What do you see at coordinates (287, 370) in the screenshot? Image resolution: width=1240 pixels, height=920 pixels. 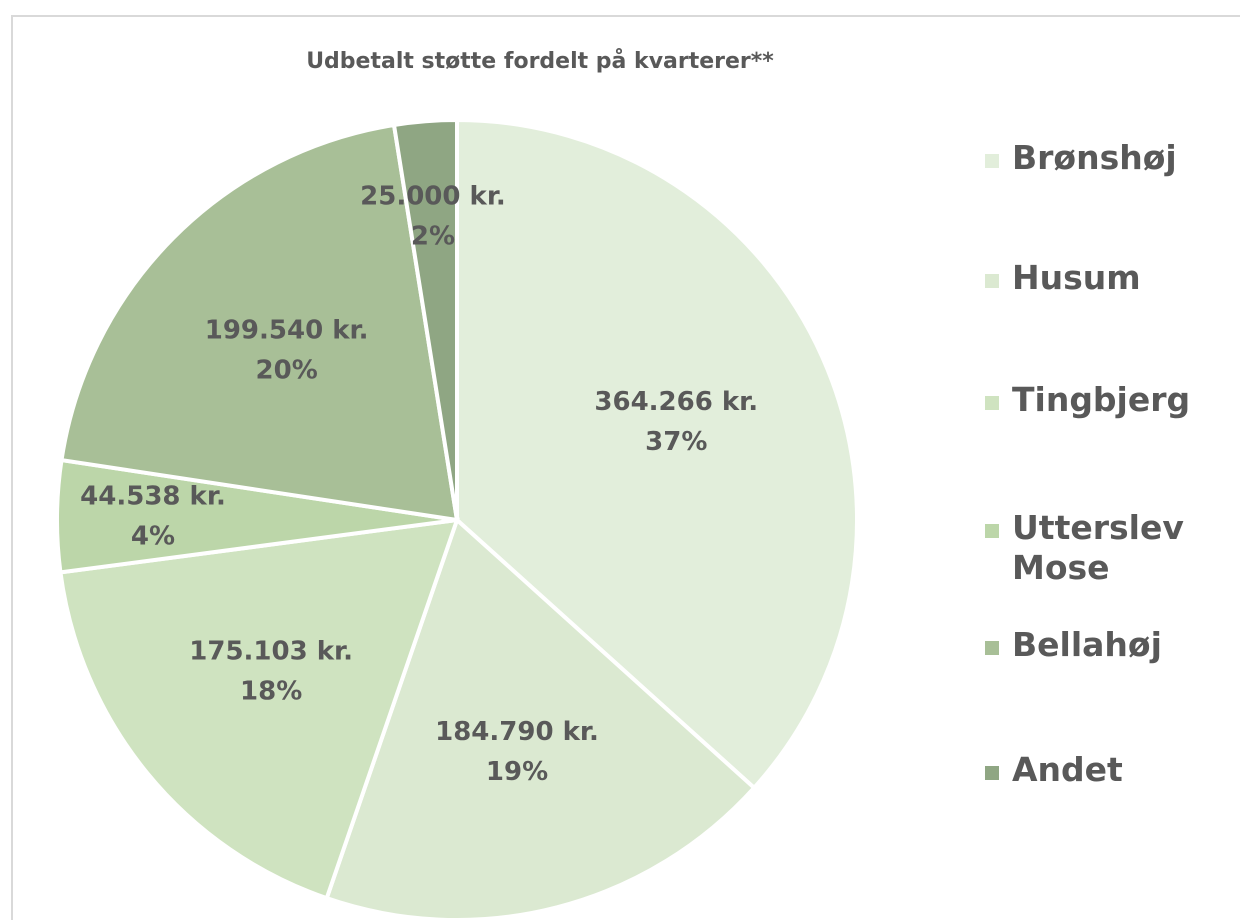 I see `percent-label: 20%` at bounding box center [287, 370].